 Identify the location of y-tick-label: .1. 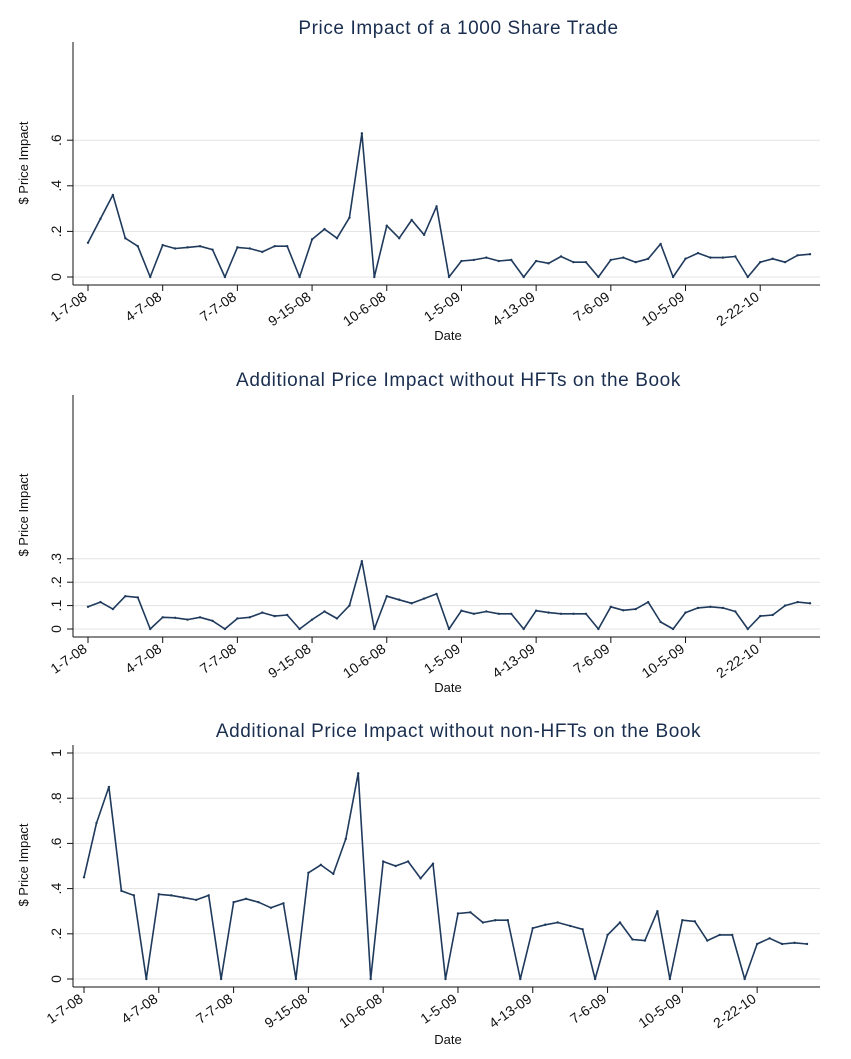
(56, 606).